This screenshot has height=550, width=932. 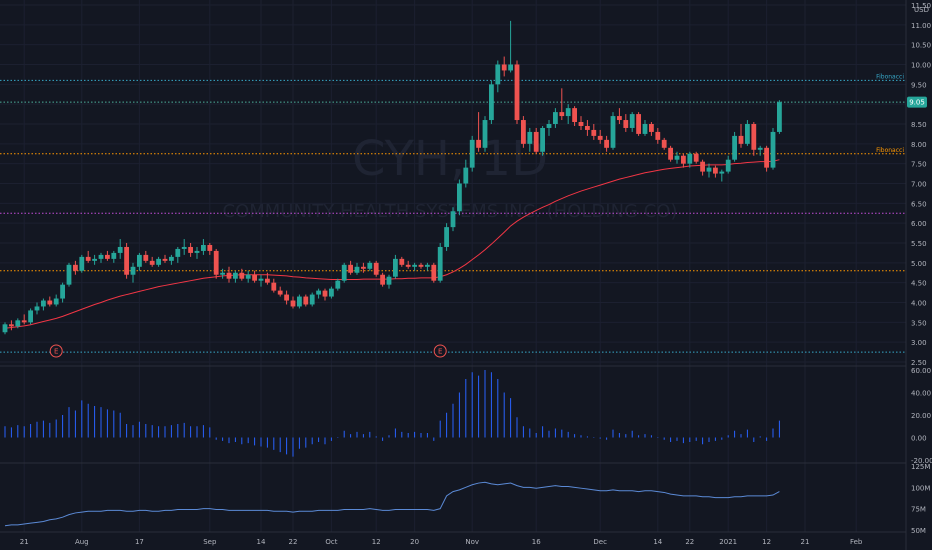 I want to click on oscillator-pane, so click(x=392, y=413).